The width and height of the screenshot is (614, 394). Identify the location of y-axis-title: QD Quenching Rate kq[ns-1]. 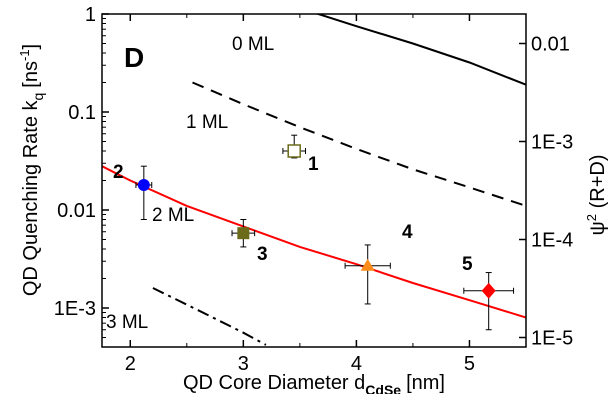
(31, 170).